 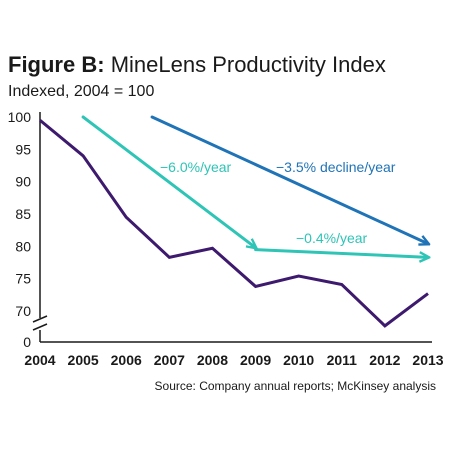 What do you see at coordinates (27, 342) in the screenshot?
I see `y-tick-label: 0` at bounding box center [27, 342].